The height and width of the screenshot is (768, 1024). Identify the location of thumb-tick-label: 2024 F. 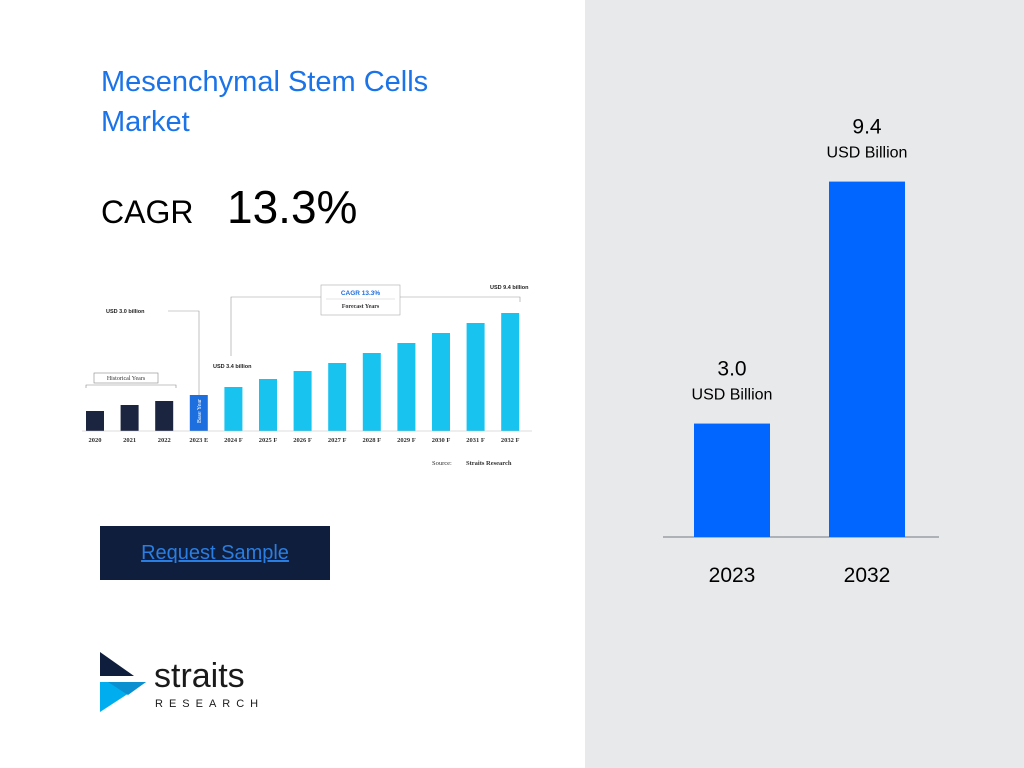
(233, 440).